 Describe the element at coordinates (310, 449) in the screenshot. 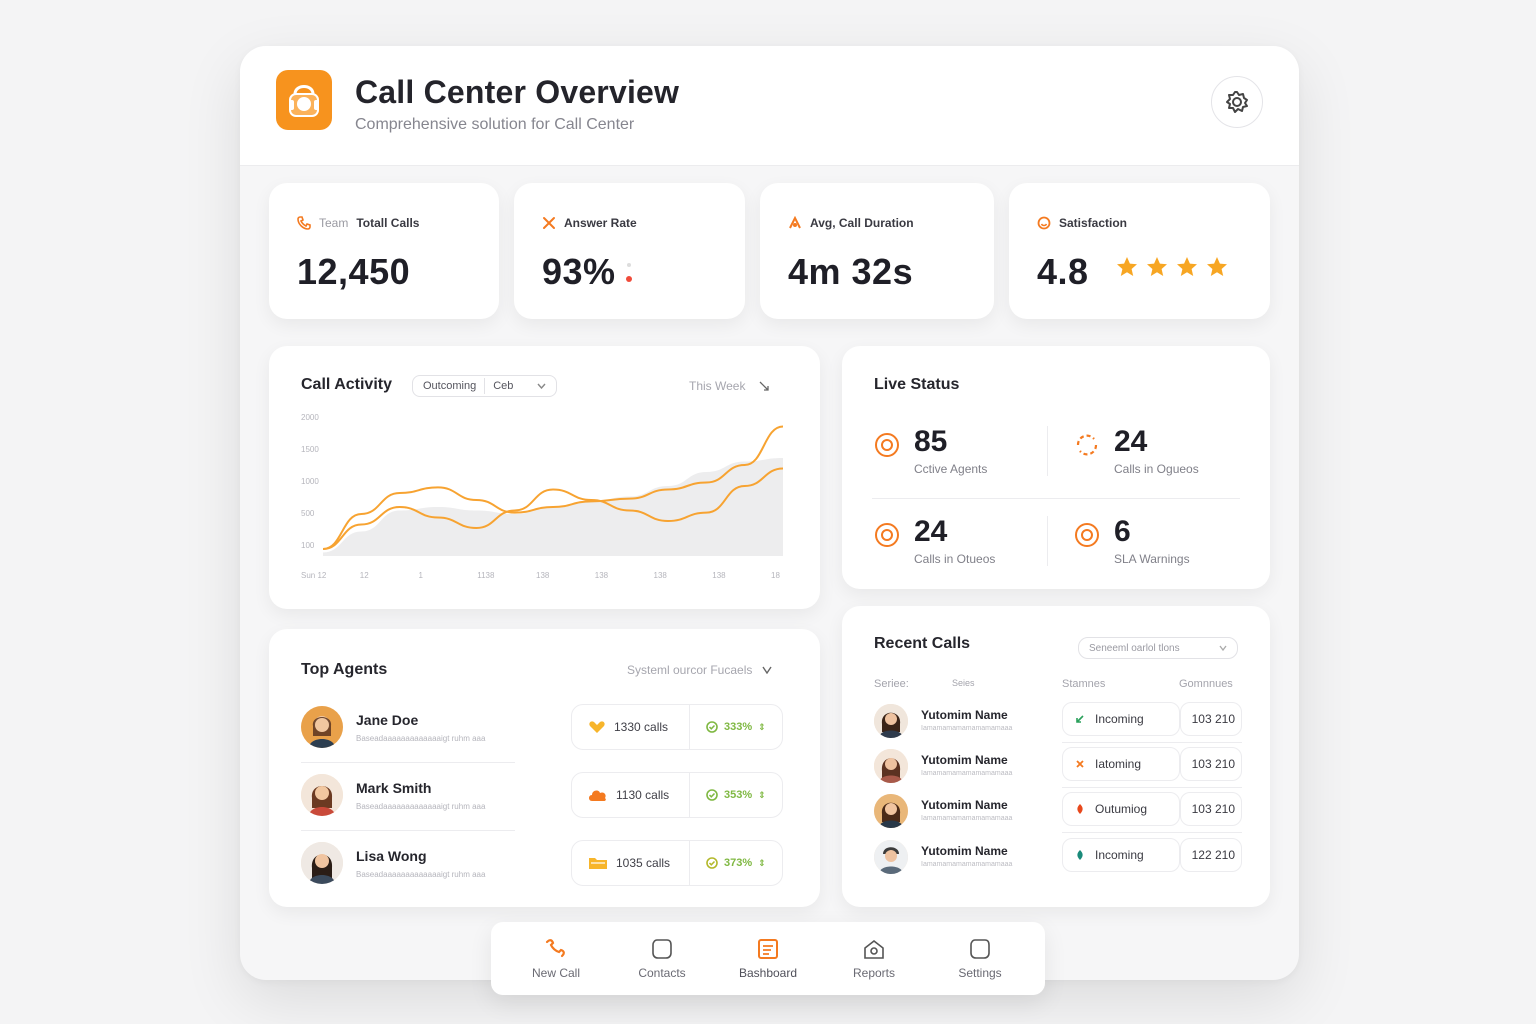

I see `y-tick-label: 1500` at that location.